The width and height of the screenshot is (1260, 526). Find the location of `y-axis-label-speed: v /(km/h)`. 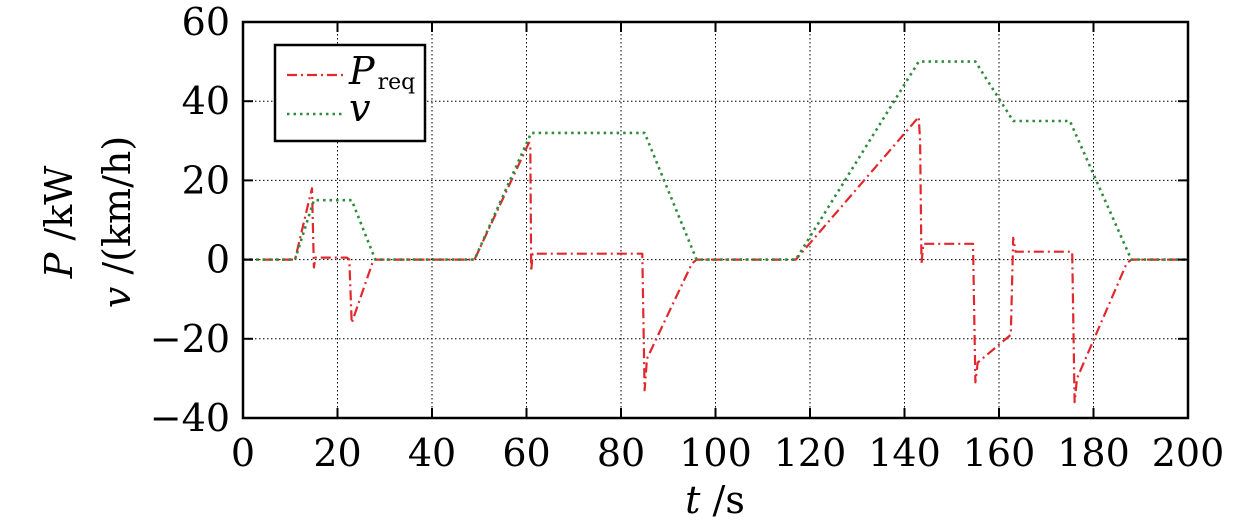

y-axis-label-speed: v /(km/h) is located at coordinates (117, 222).